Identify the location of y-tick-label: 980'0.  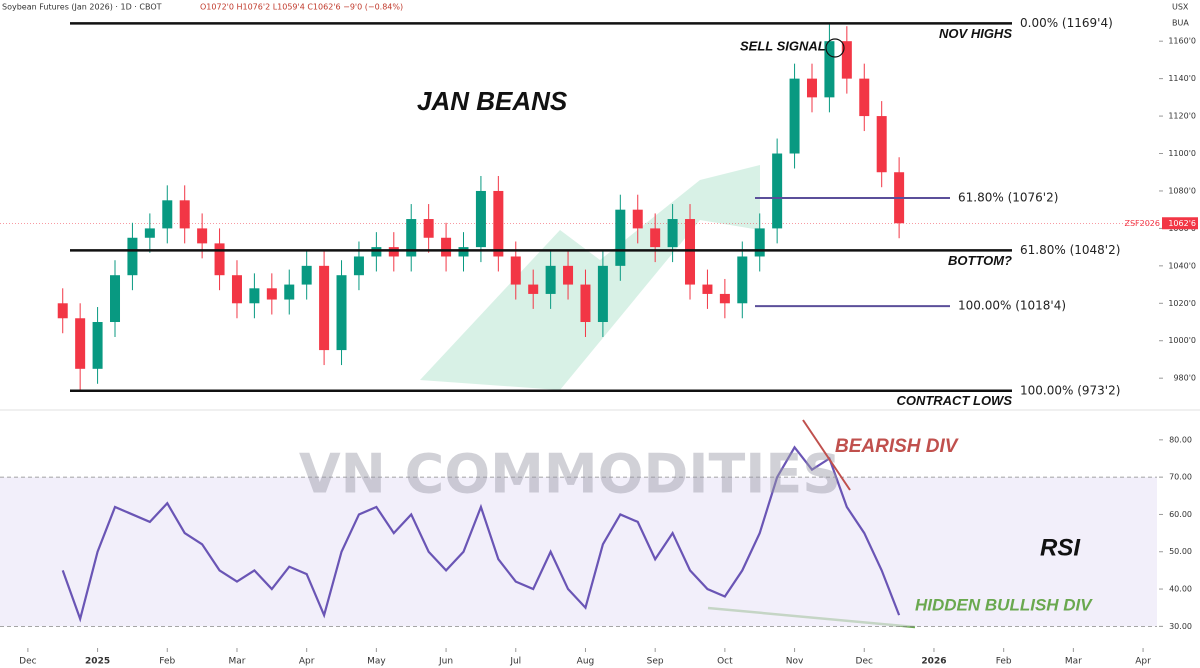
(1184, 378).